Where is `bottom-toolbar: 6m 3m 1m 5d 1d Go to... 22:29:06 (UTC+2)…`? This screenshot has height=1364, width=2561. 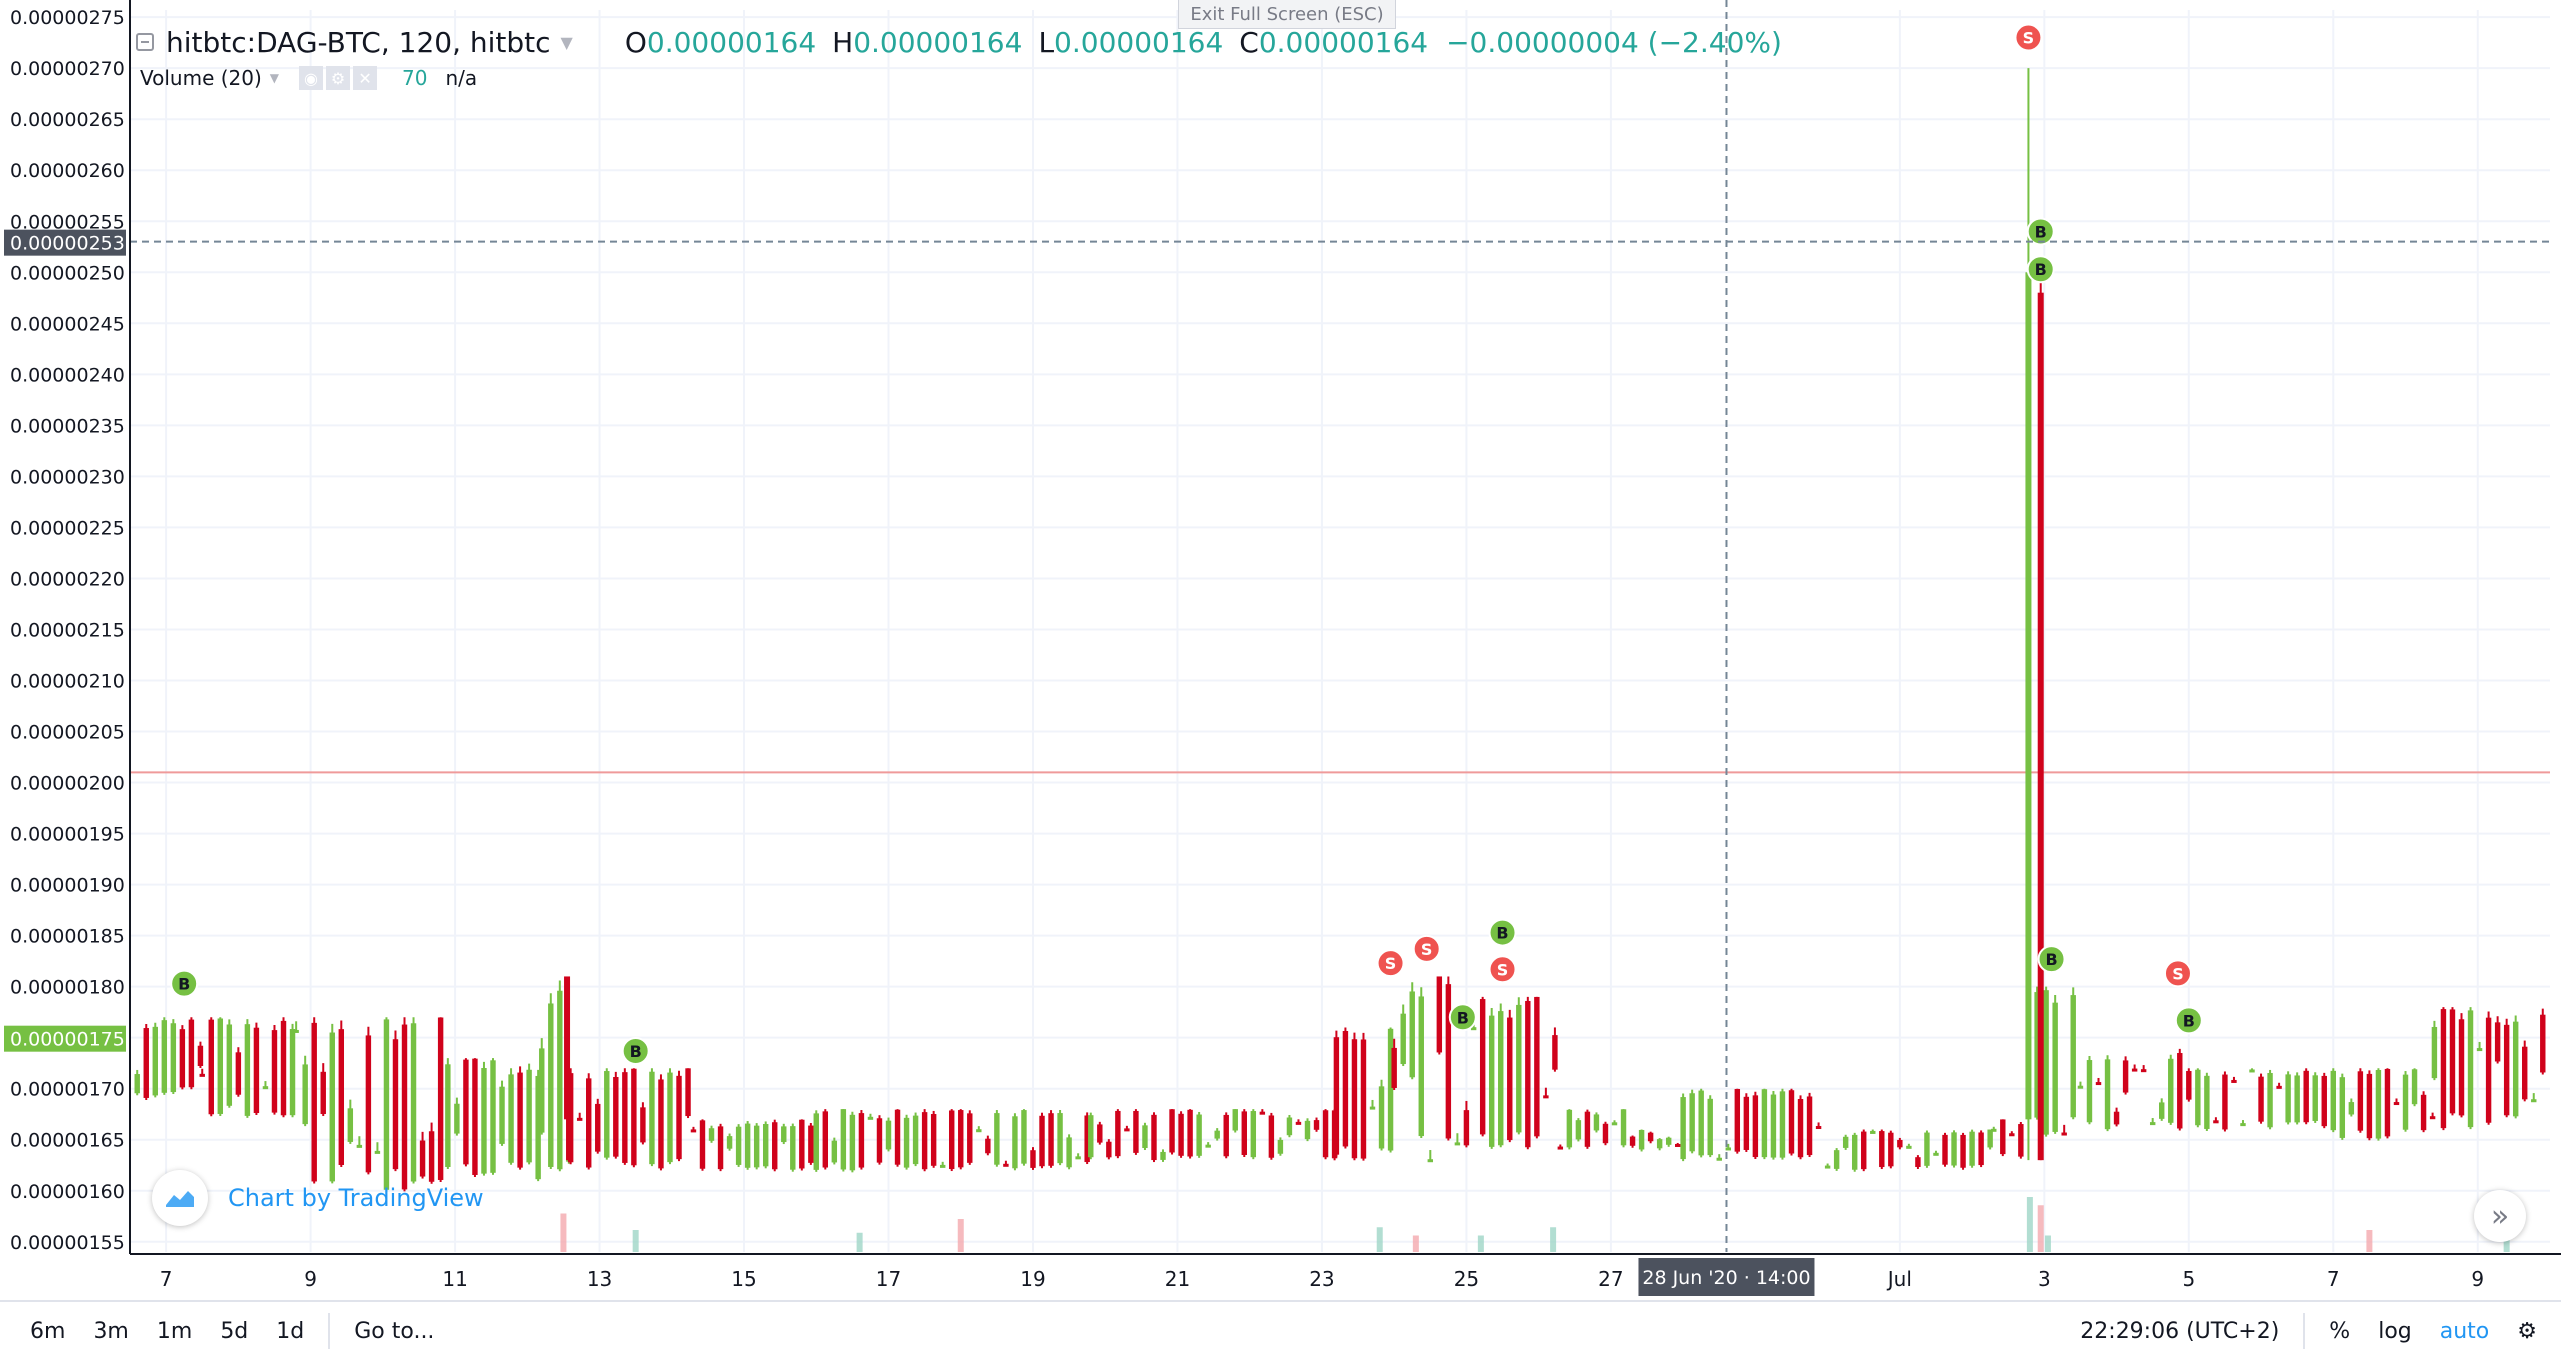 bottom-toolbar: 6m 3m 1m 5d 1d Go to... 22:29:06 (UTC+2)… is located at coordinates (1280, 1330).